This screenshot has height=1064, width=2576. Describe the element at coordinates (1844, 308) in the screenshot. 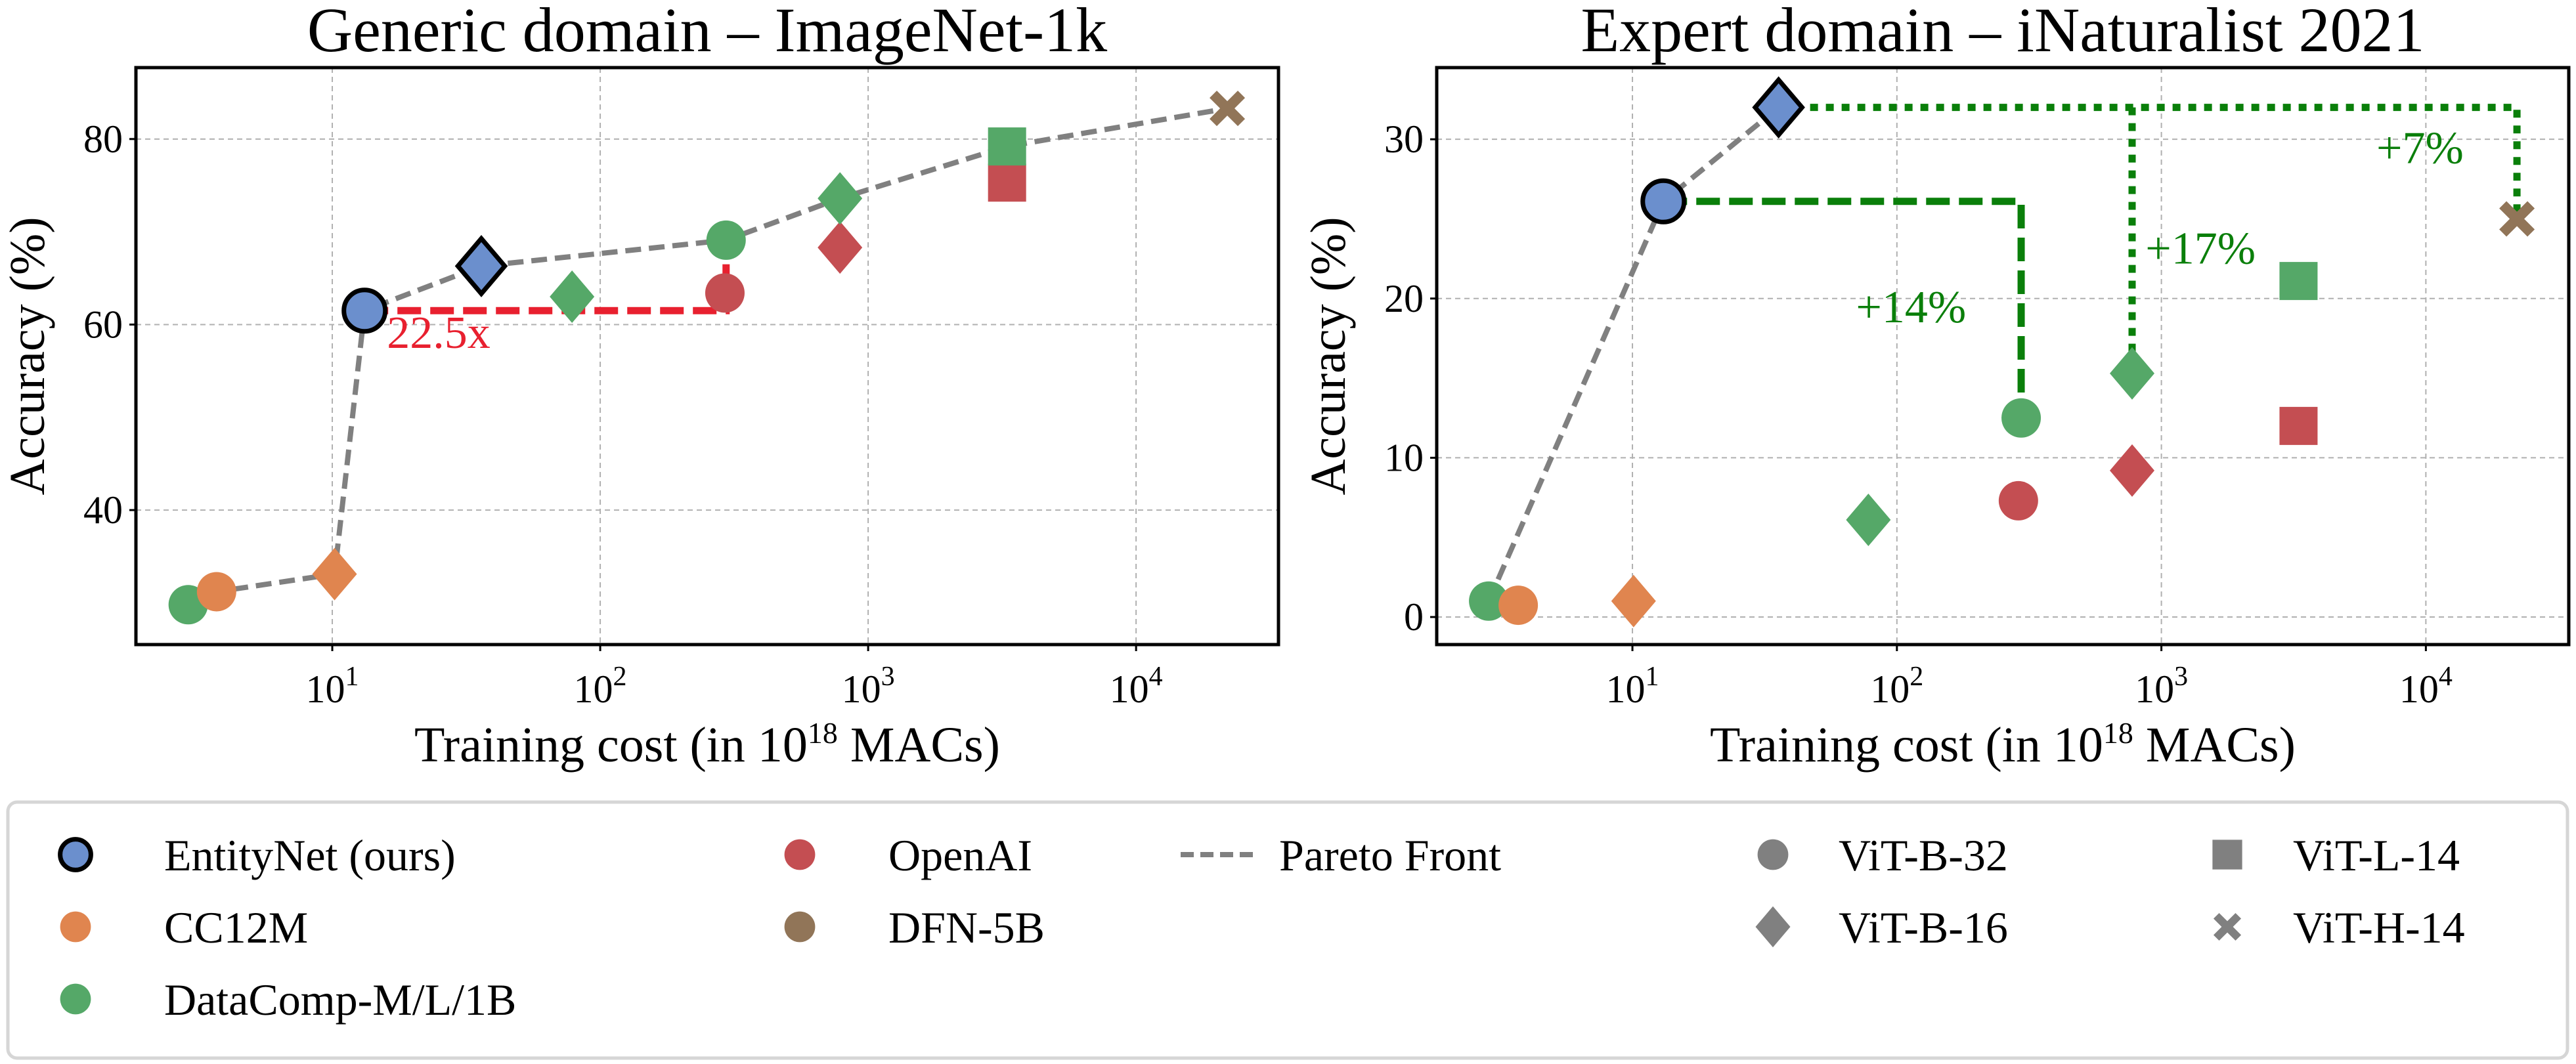

I see `annotation-line` at that location.